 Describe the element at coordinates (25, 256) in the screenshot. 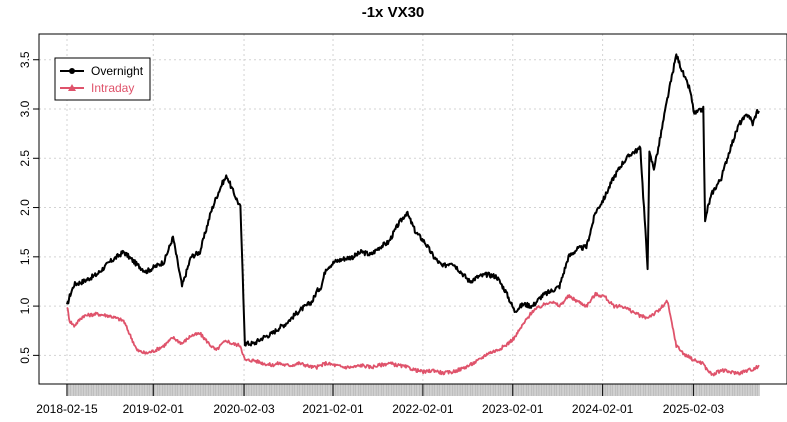

I see `y-tick-label: 1.5` at that location.